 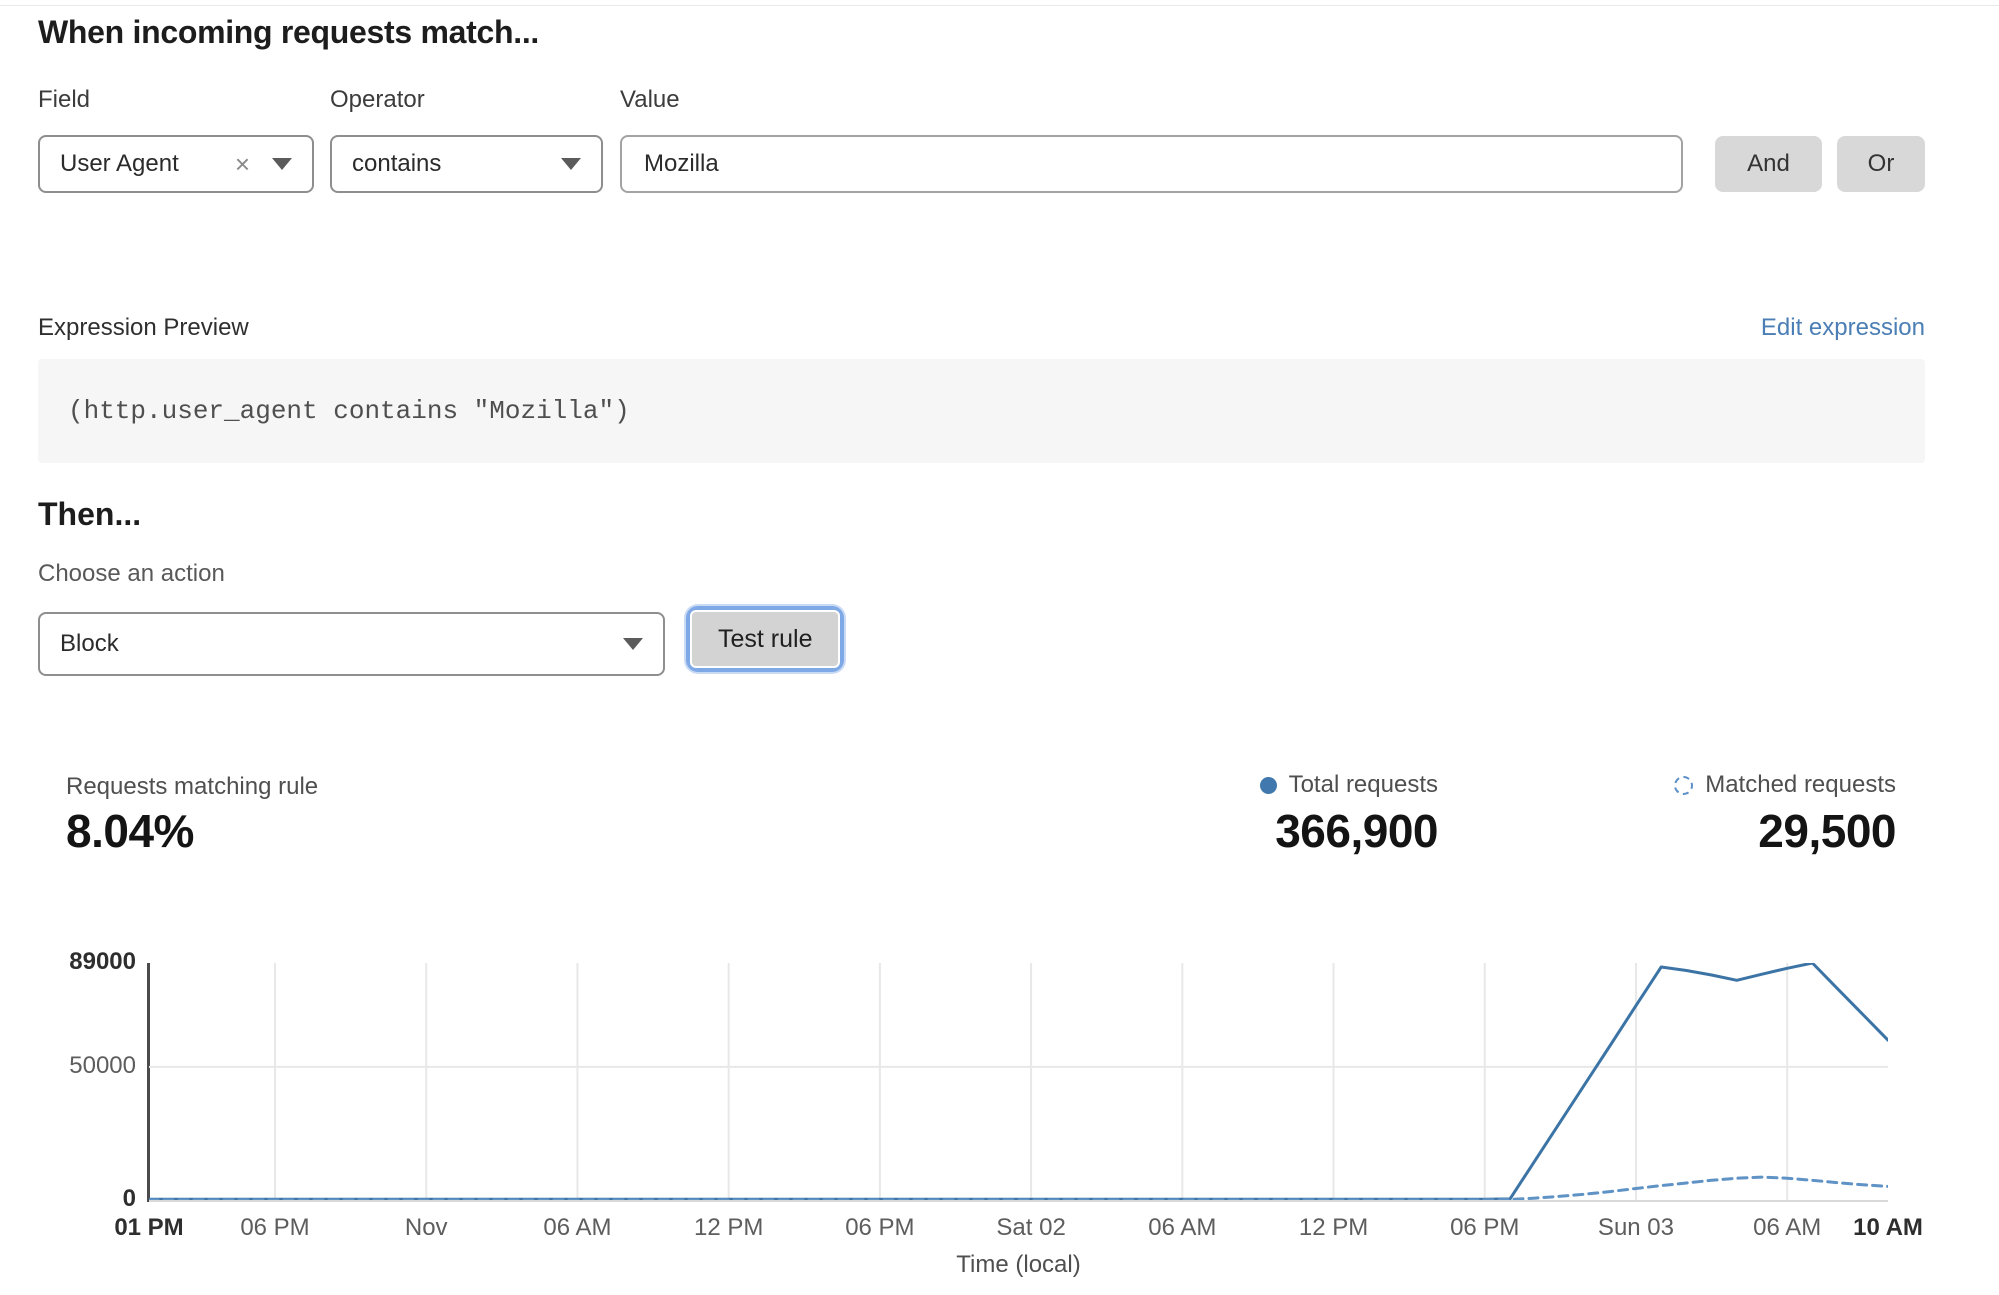 I want to click on y-tick-label: 50000, so click(x=102, y=1065).